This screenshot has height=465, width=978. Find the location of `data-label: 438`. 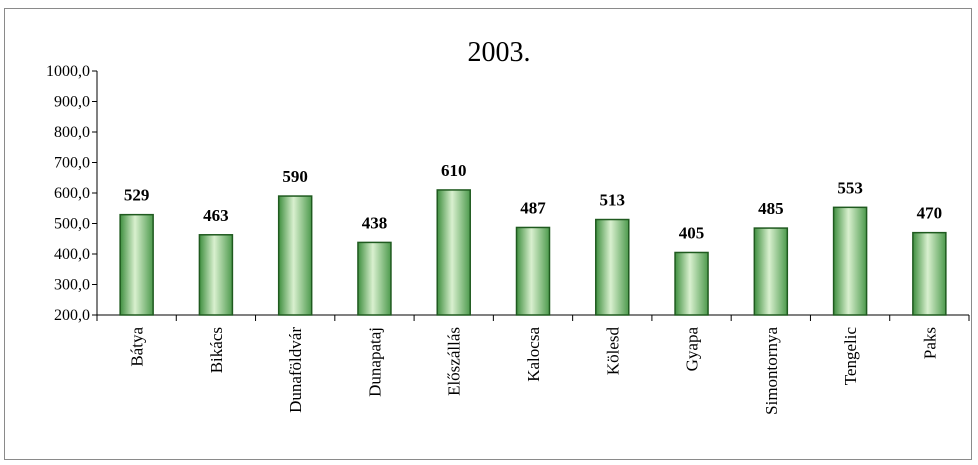

data-label: 438 is located at coordinates (375, 222).